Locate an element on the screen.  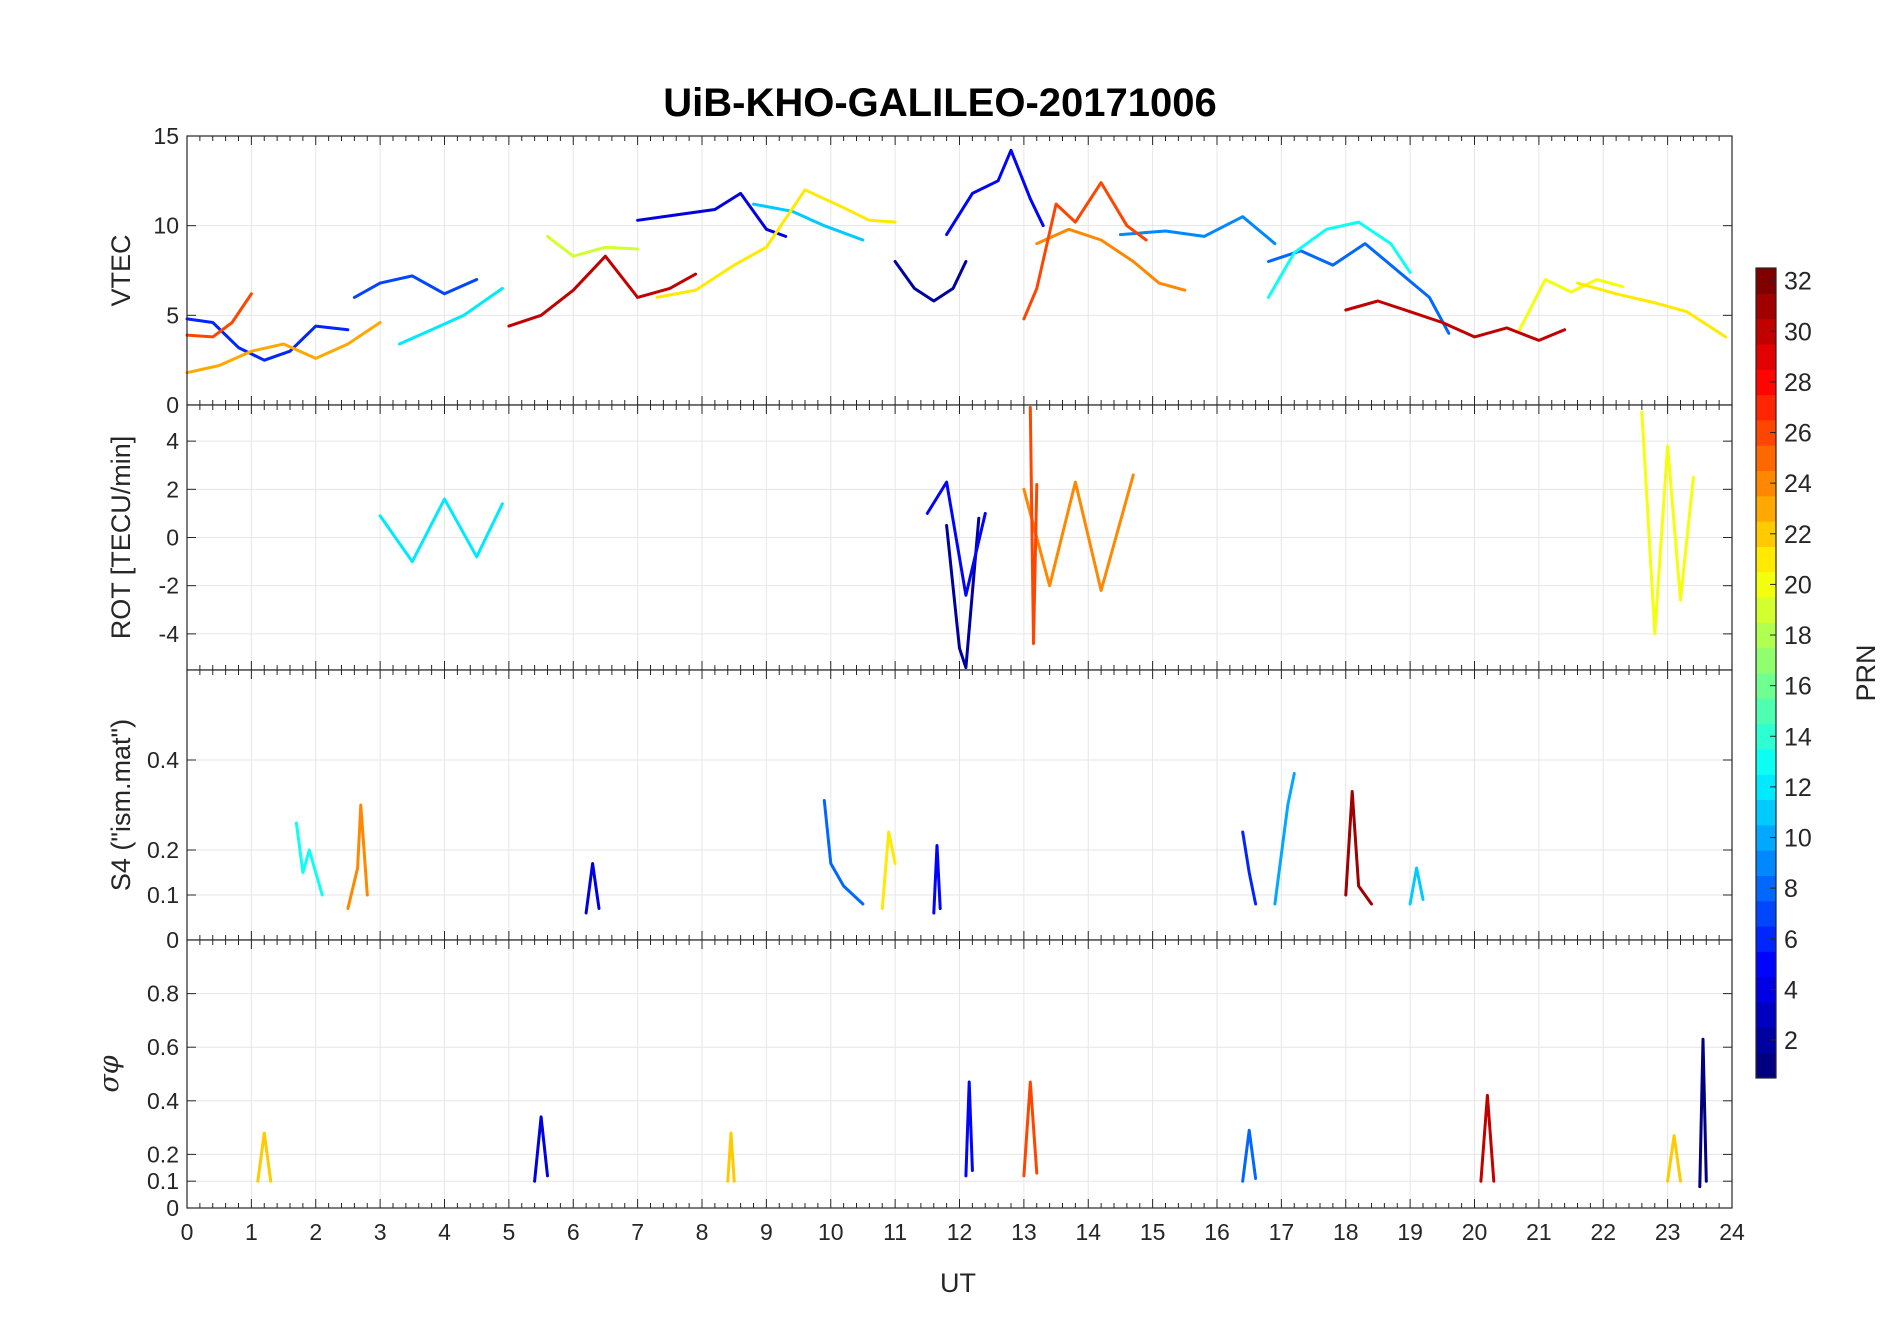
colorbar-tick-label: 10 is located at coordinates (1798, 839).